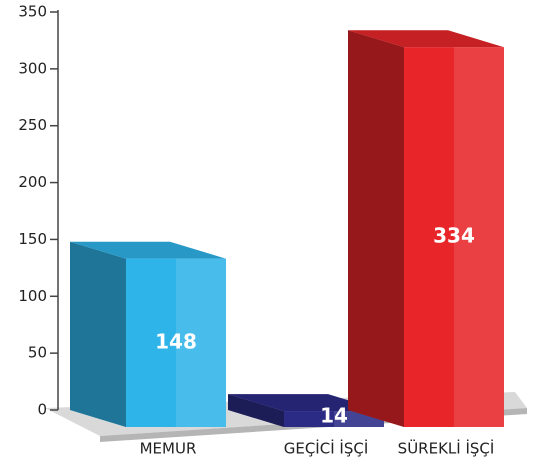 This screenshot has height=468, width=539. What do you see at coordinates (168, 449) in the screenshot?
I see `x-tick-label: MEMUR` at bounding box center [168, 449].